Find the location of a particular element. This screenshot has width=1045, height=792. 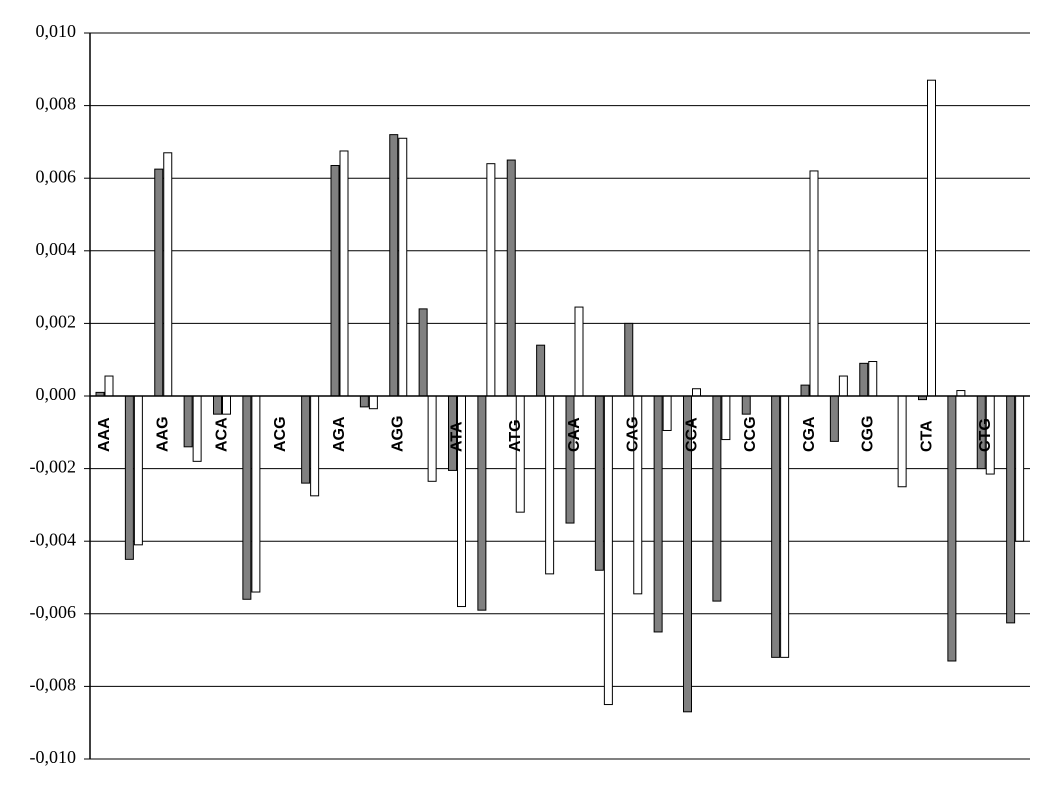

x-tick-label: CTG is located at coordinates (985, 435).